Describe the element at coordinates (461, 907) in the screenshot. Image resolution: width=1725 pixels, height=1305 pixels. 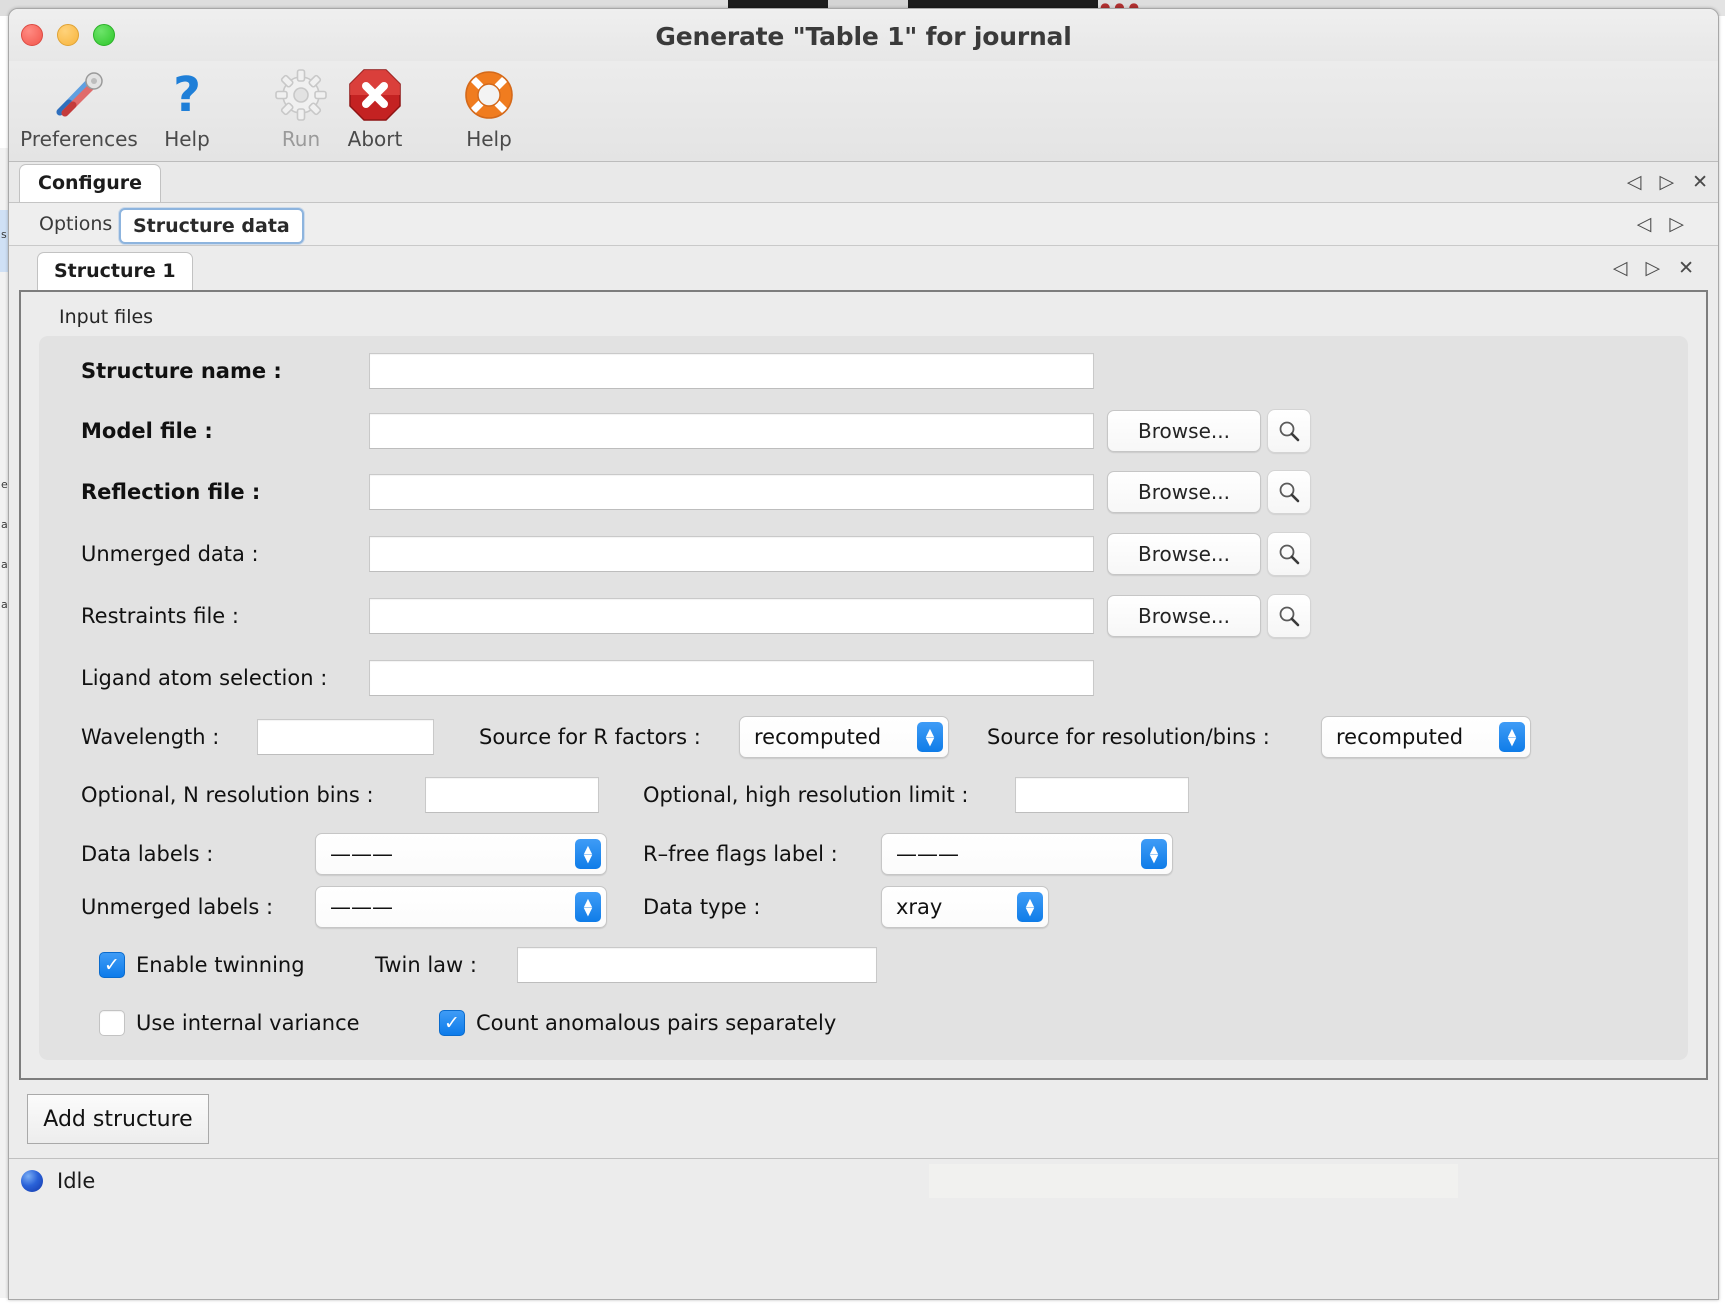
I see `unmerged-labels-popup: ——— ▲ ▼` at that location.